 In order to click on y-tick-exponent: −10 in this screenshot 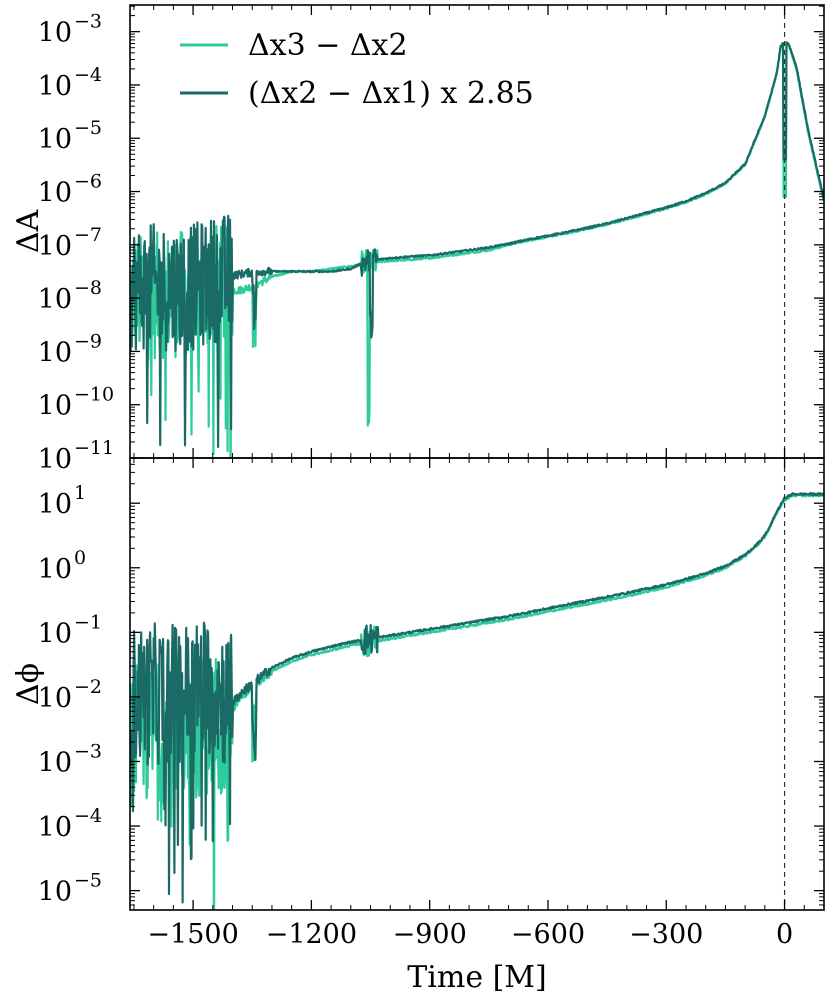, I will do `click(94, 395)`.